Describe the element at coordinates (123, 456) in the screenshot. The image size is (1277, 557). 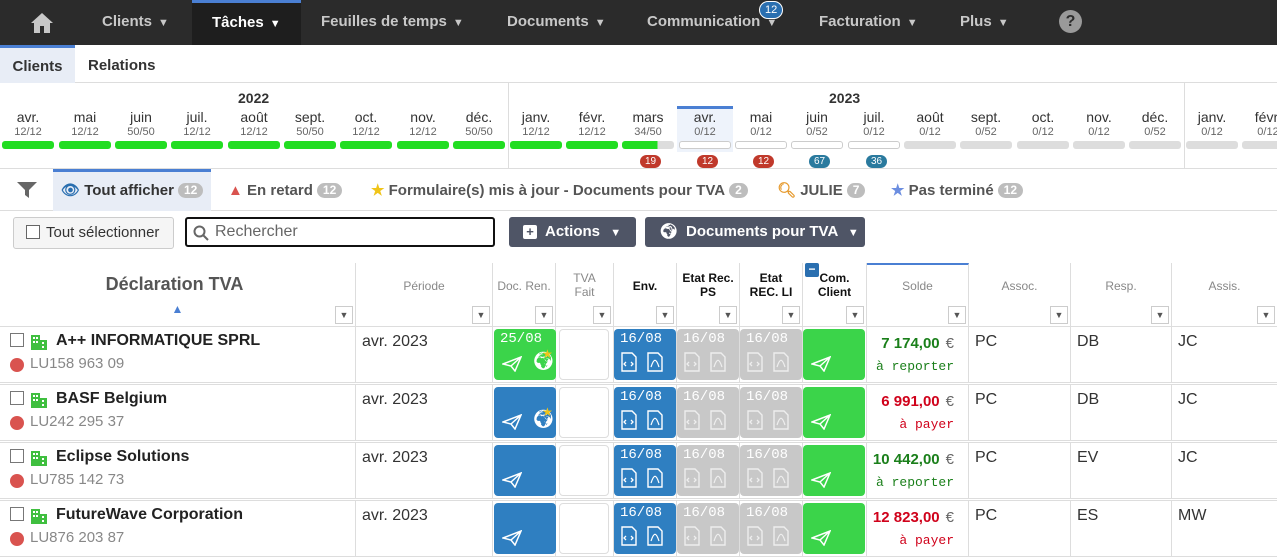
I see `client-name: Eclipse Solutions` at that location.